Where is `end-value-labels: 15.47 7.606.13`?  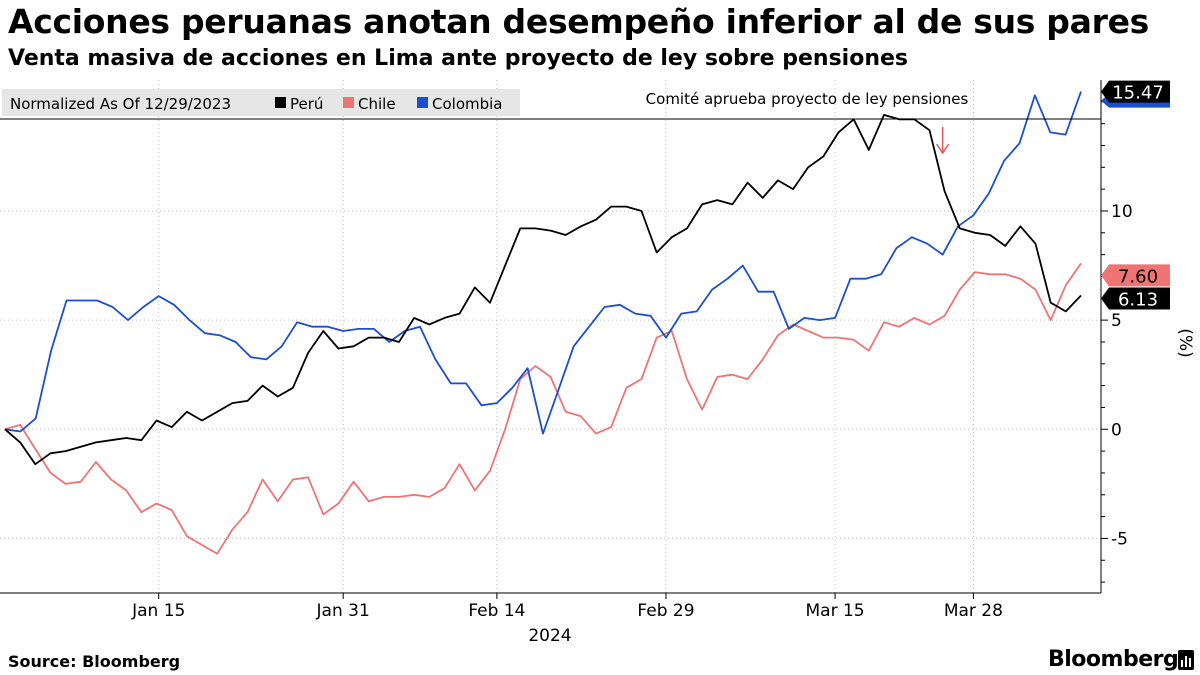
end-value-labels: 15.47 7.606.13 is located at coordinates (1135, 195).